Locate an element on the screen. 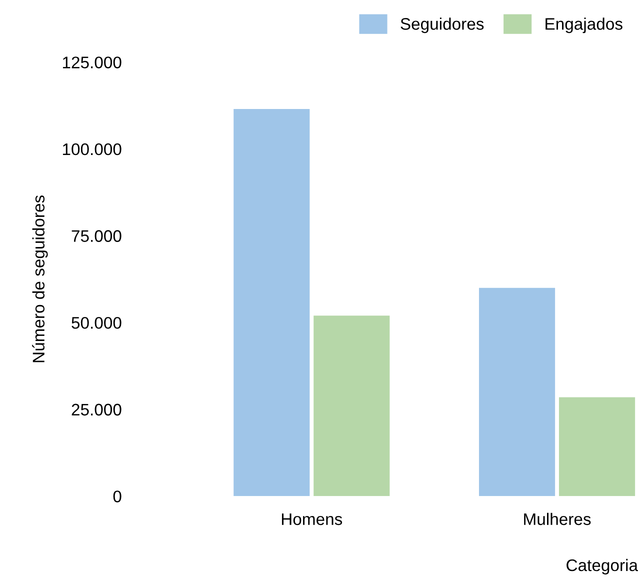 The height and width of the screenshot is (581, 638). y-tick-label: 75.000 is located at coordinates (97, 236).